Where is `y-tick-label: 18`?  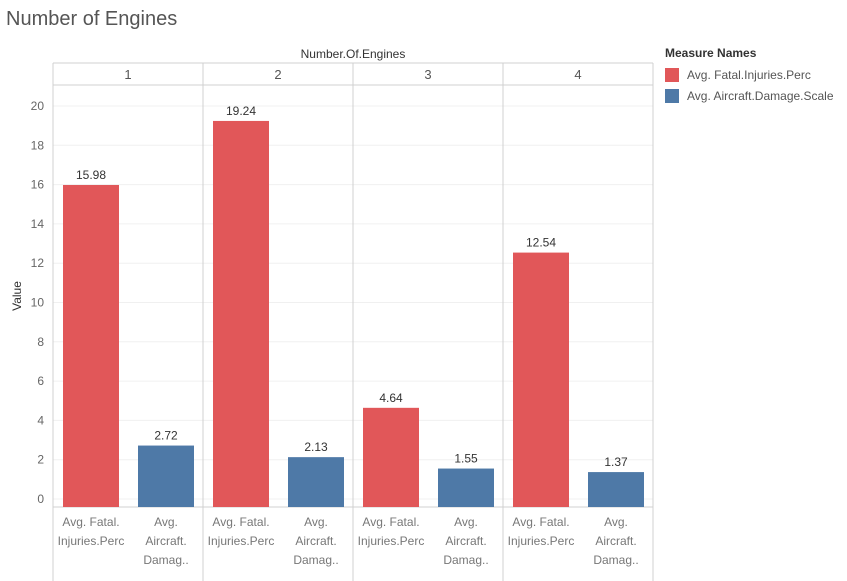
y-tick-label: 18 is located at coordinates (38, 145).